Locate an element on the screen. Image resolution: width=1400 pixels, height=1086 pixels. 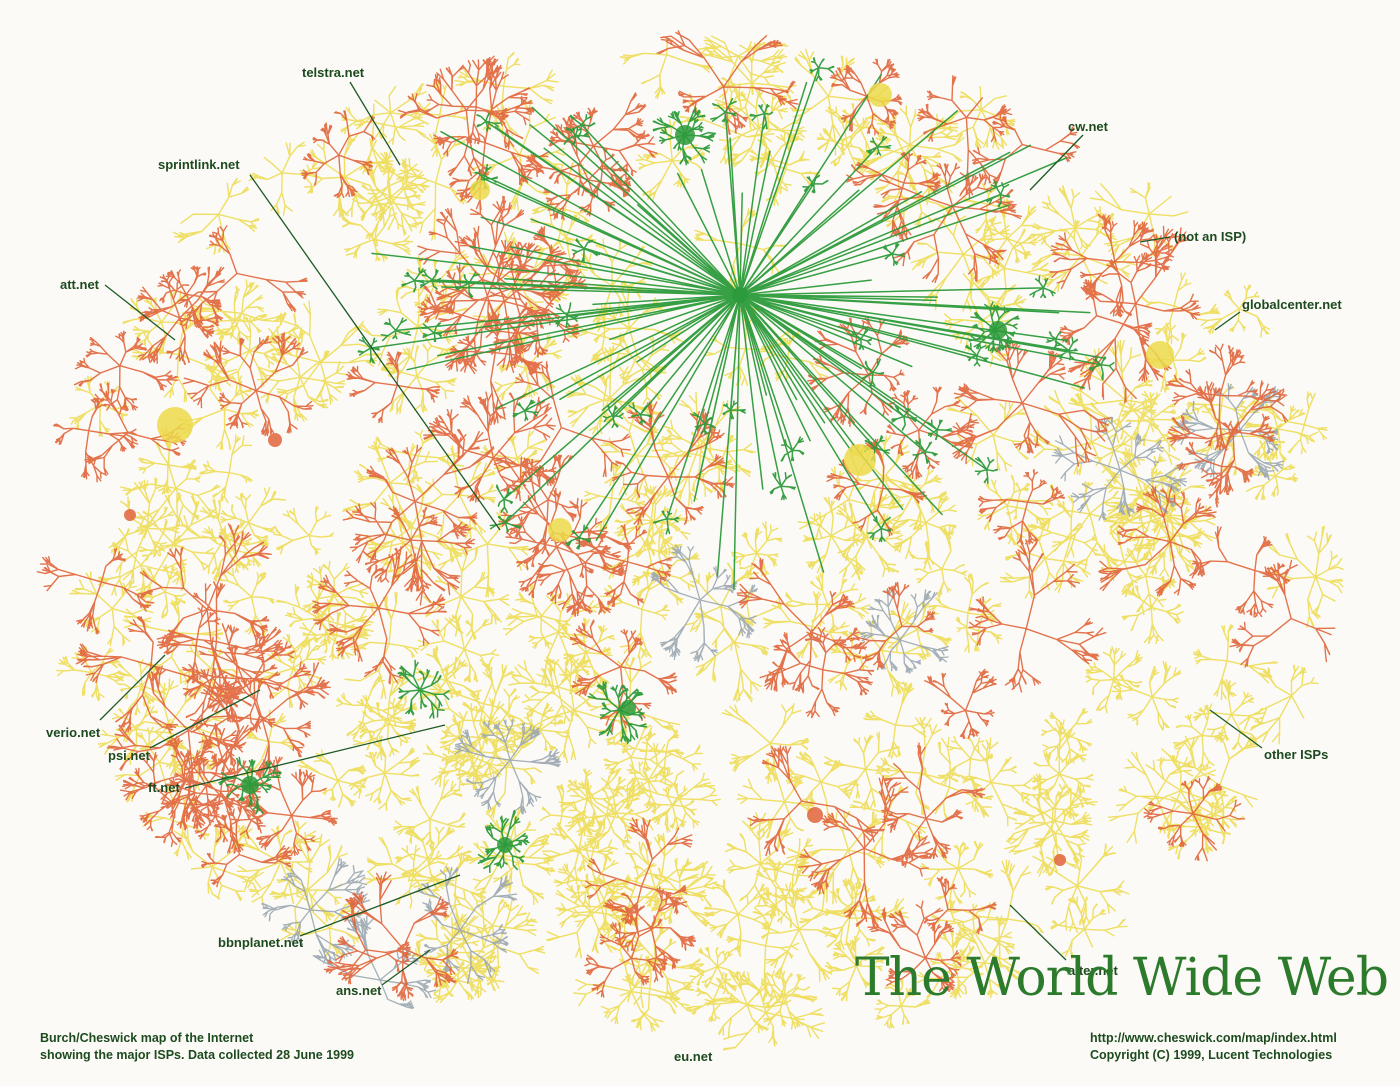
label-ans: ans.net is located at coordinates (359, 990).